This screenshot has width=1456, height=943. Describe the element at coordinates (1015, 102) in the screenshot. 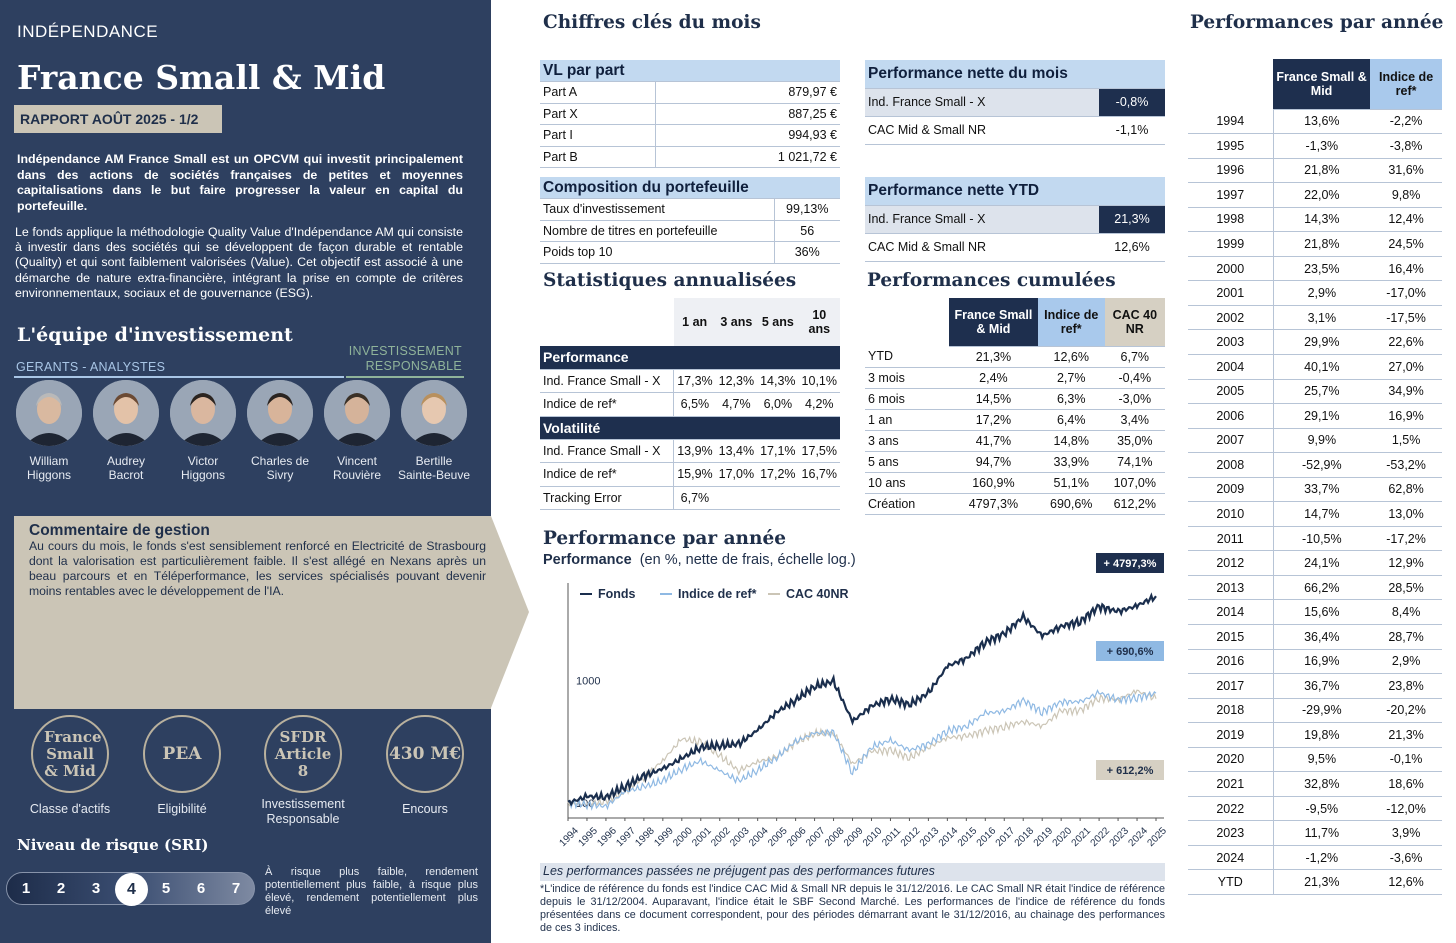

I see `table-row: Ind. France Small - X -0,8%` at that location.